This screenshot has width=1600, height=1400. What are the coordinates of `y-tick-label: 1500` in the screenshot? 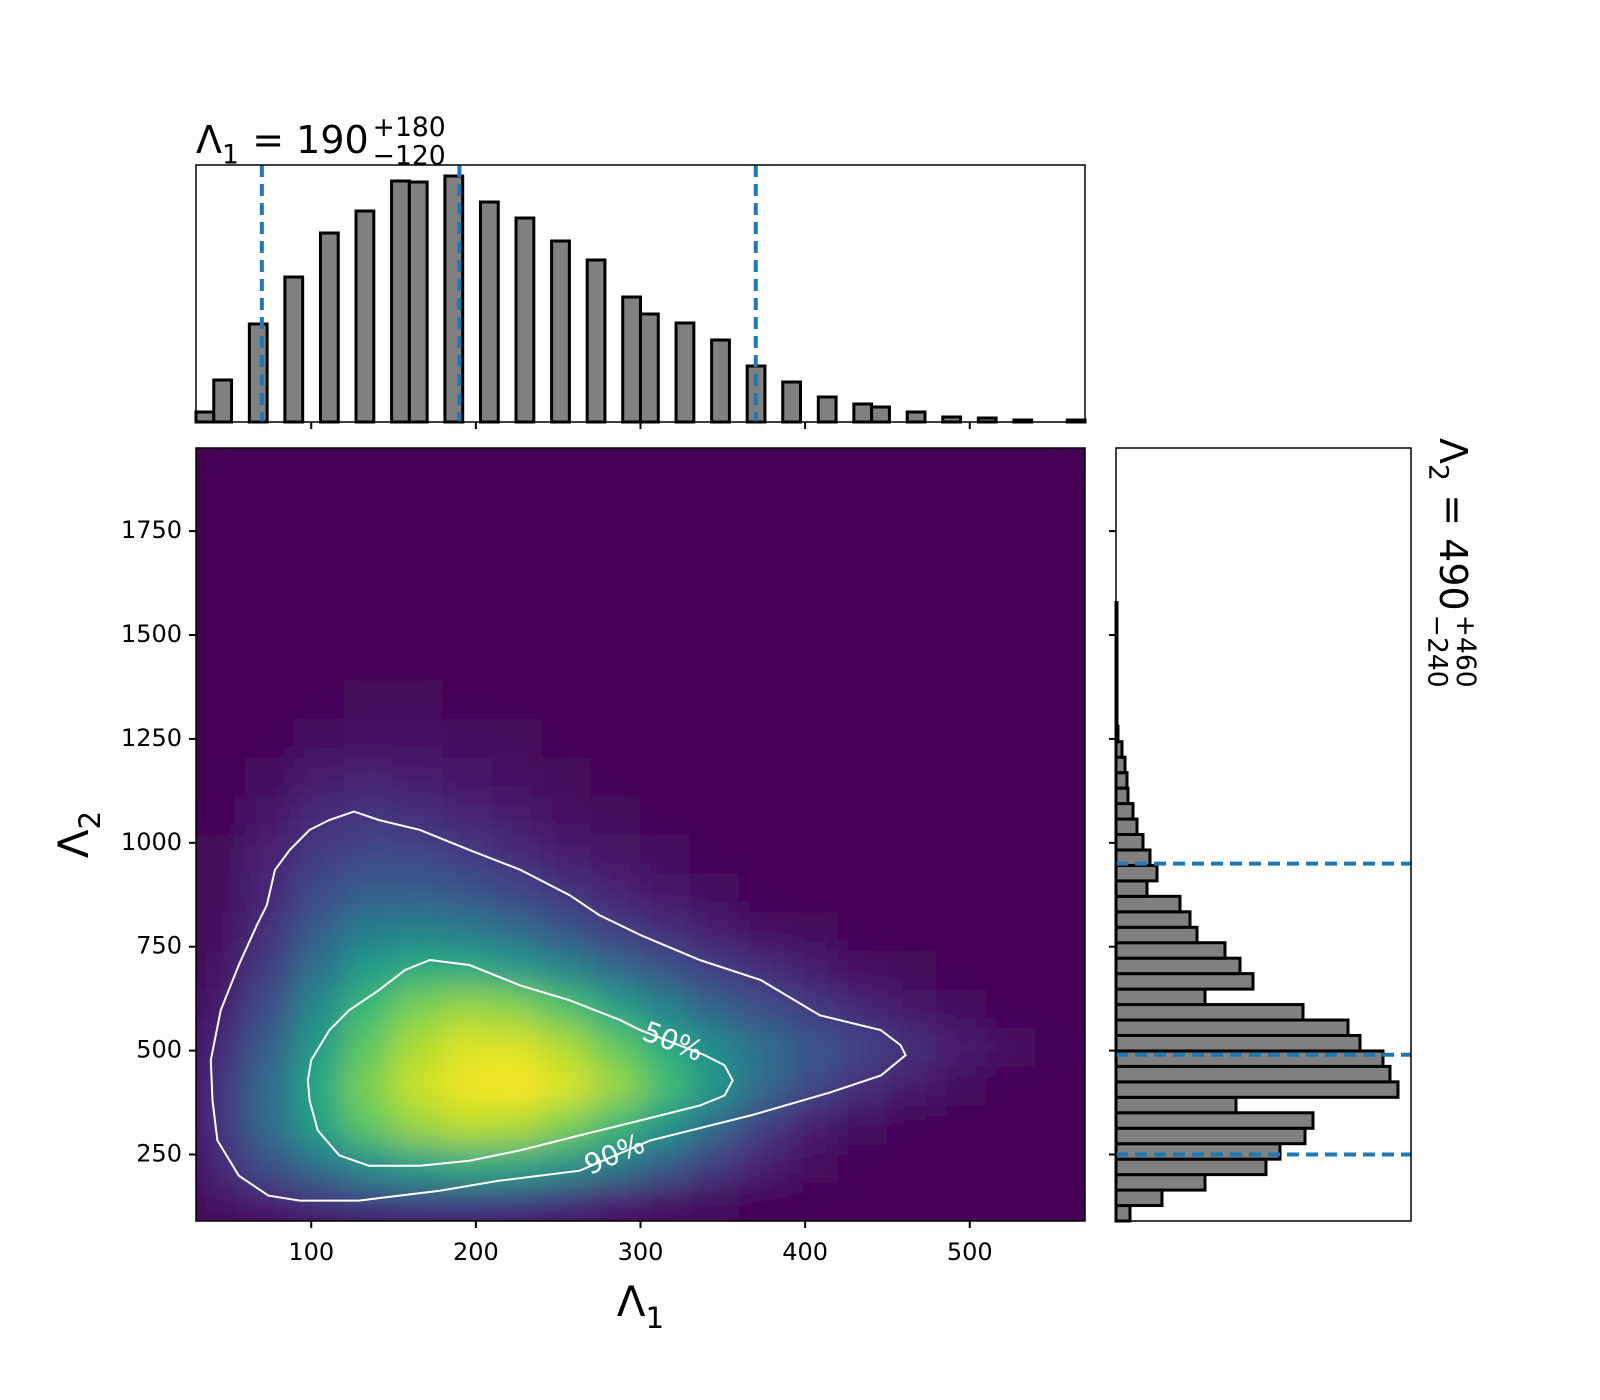 It's located at (151, 634).